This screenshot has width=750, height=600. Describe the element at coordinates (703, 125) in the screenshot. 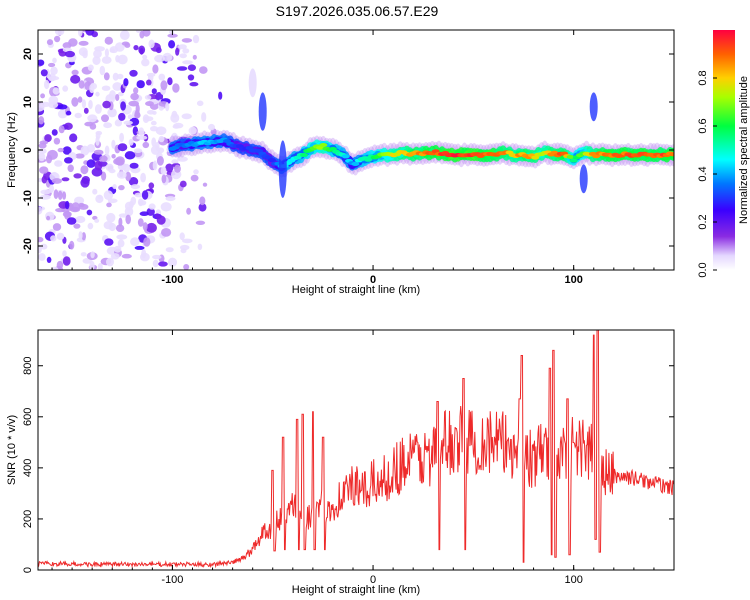

I see `colorbar-tick-label: 0.6` at that location.